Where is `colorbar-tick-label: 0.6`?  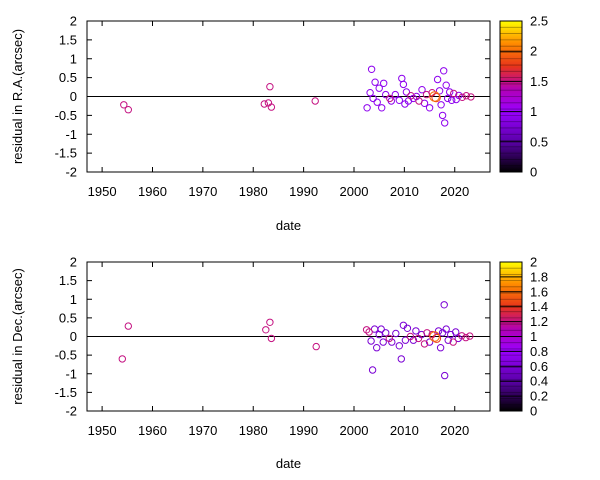
colorbar-tick-label: 0.6 is located at coordinates (539, 366).